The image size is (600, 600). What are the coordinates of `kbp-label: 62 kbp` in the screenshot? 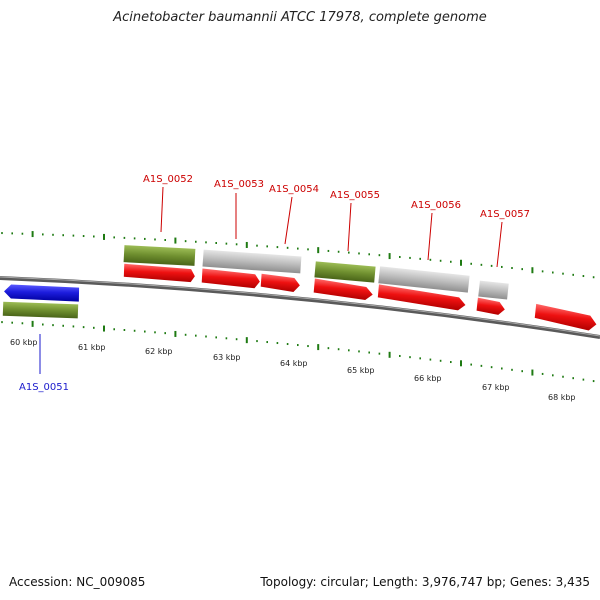 It's located at (159, 351).